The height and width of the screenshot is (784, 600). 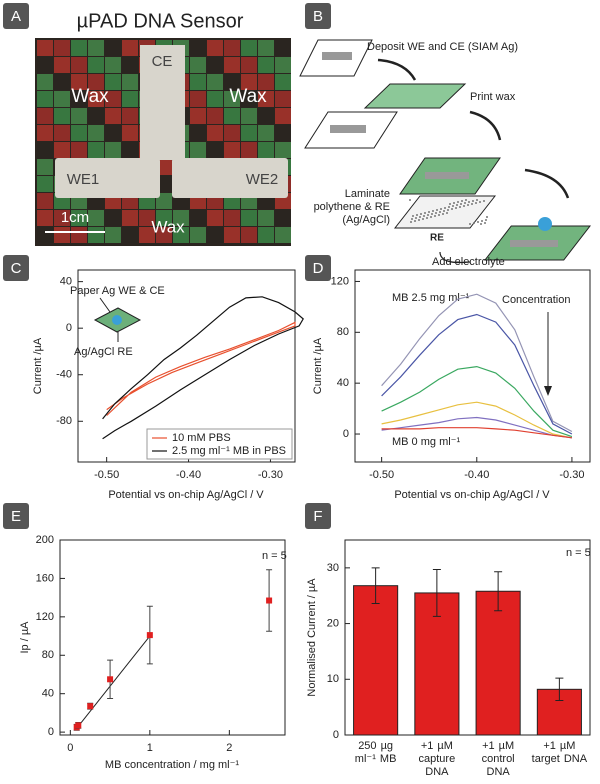 What do you see at coordinates (431, 298) in the screenshot?
I see `annotation: MB 2.5 mg ml⁻¹` at bounding box center [431, 298].